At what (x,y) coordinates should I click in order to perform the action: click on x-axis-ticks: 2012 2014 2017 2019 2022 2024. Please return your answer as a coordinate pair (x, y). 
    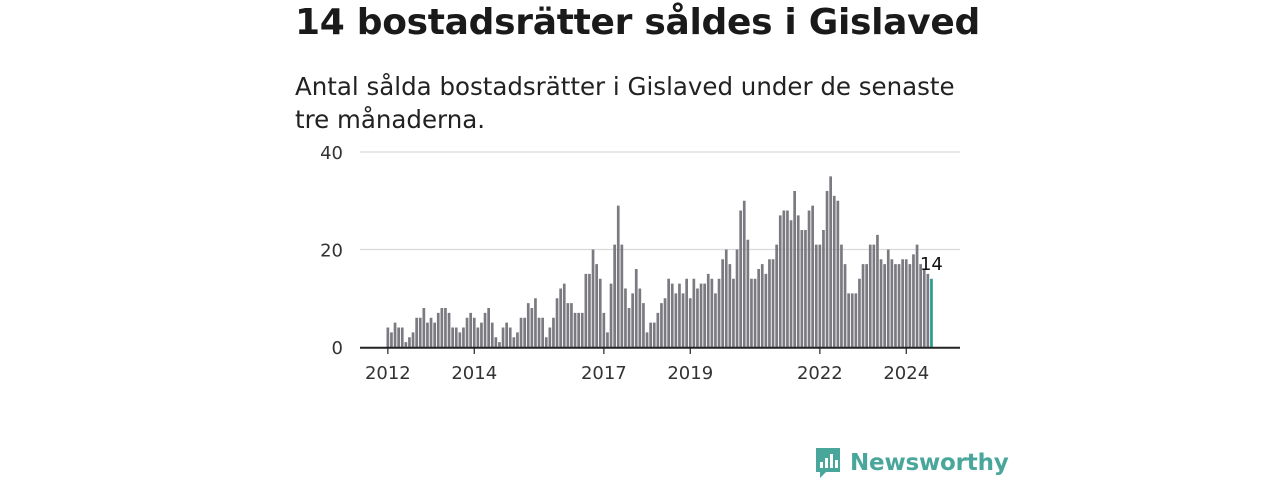
    Looking at the image, I should click on (647, 366).